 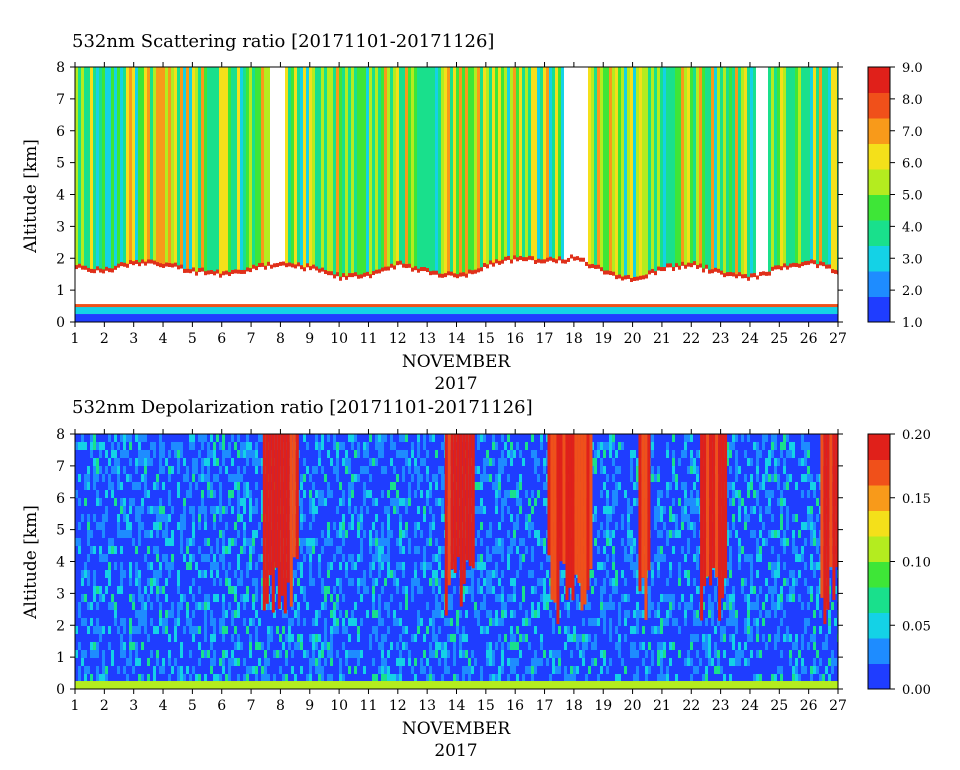 What do you see at coordinates (486, 706) in the screenshot?
I see `x-tick-label: 15` at bounding box center [486, 706].